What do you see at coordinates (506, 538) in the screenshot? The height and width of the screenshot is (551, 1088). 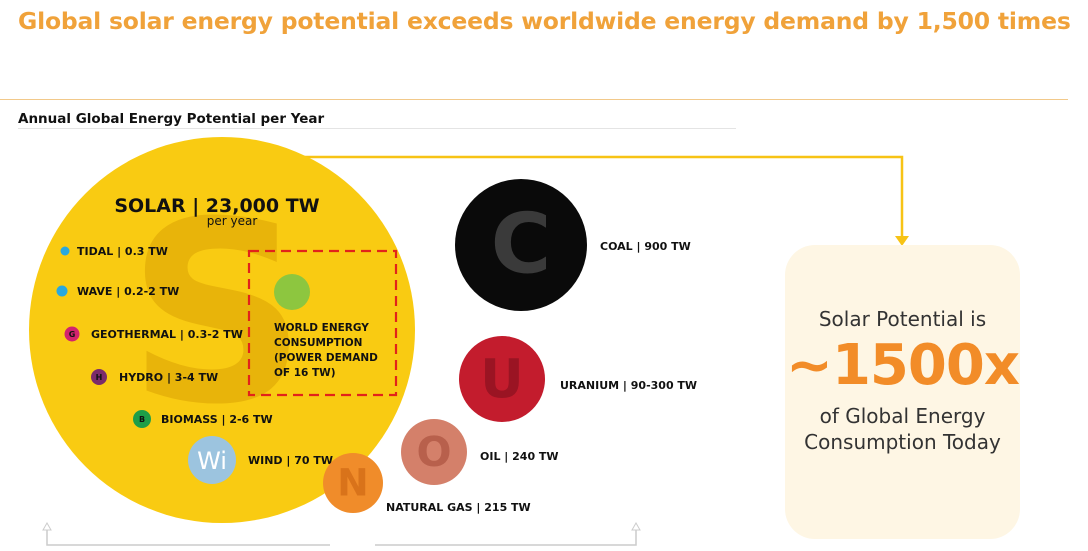 I see `bracket-right` at bounding box center [506, 538].